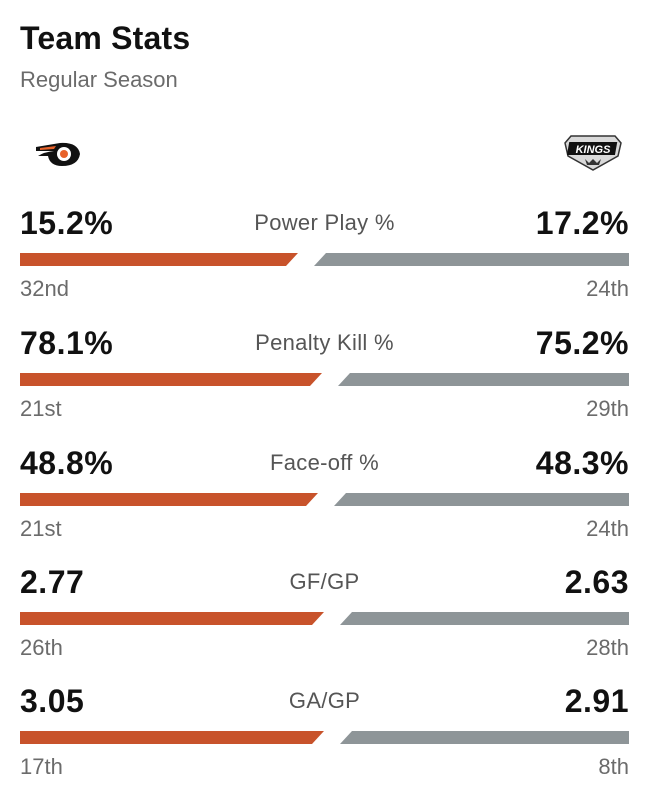 This screenshot has height=800, width=649. Describe the element at coordinates (52, 701) in the screenshot. I see `home-stat-value: 3.05` at that location.